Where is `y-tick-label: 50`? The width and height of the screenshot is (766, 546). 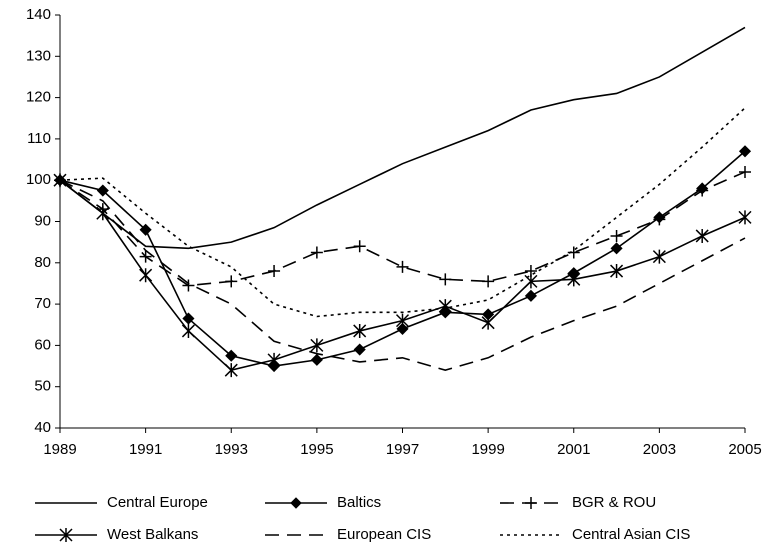
y-tick-label: 50 is located at coordinates (42, 386).